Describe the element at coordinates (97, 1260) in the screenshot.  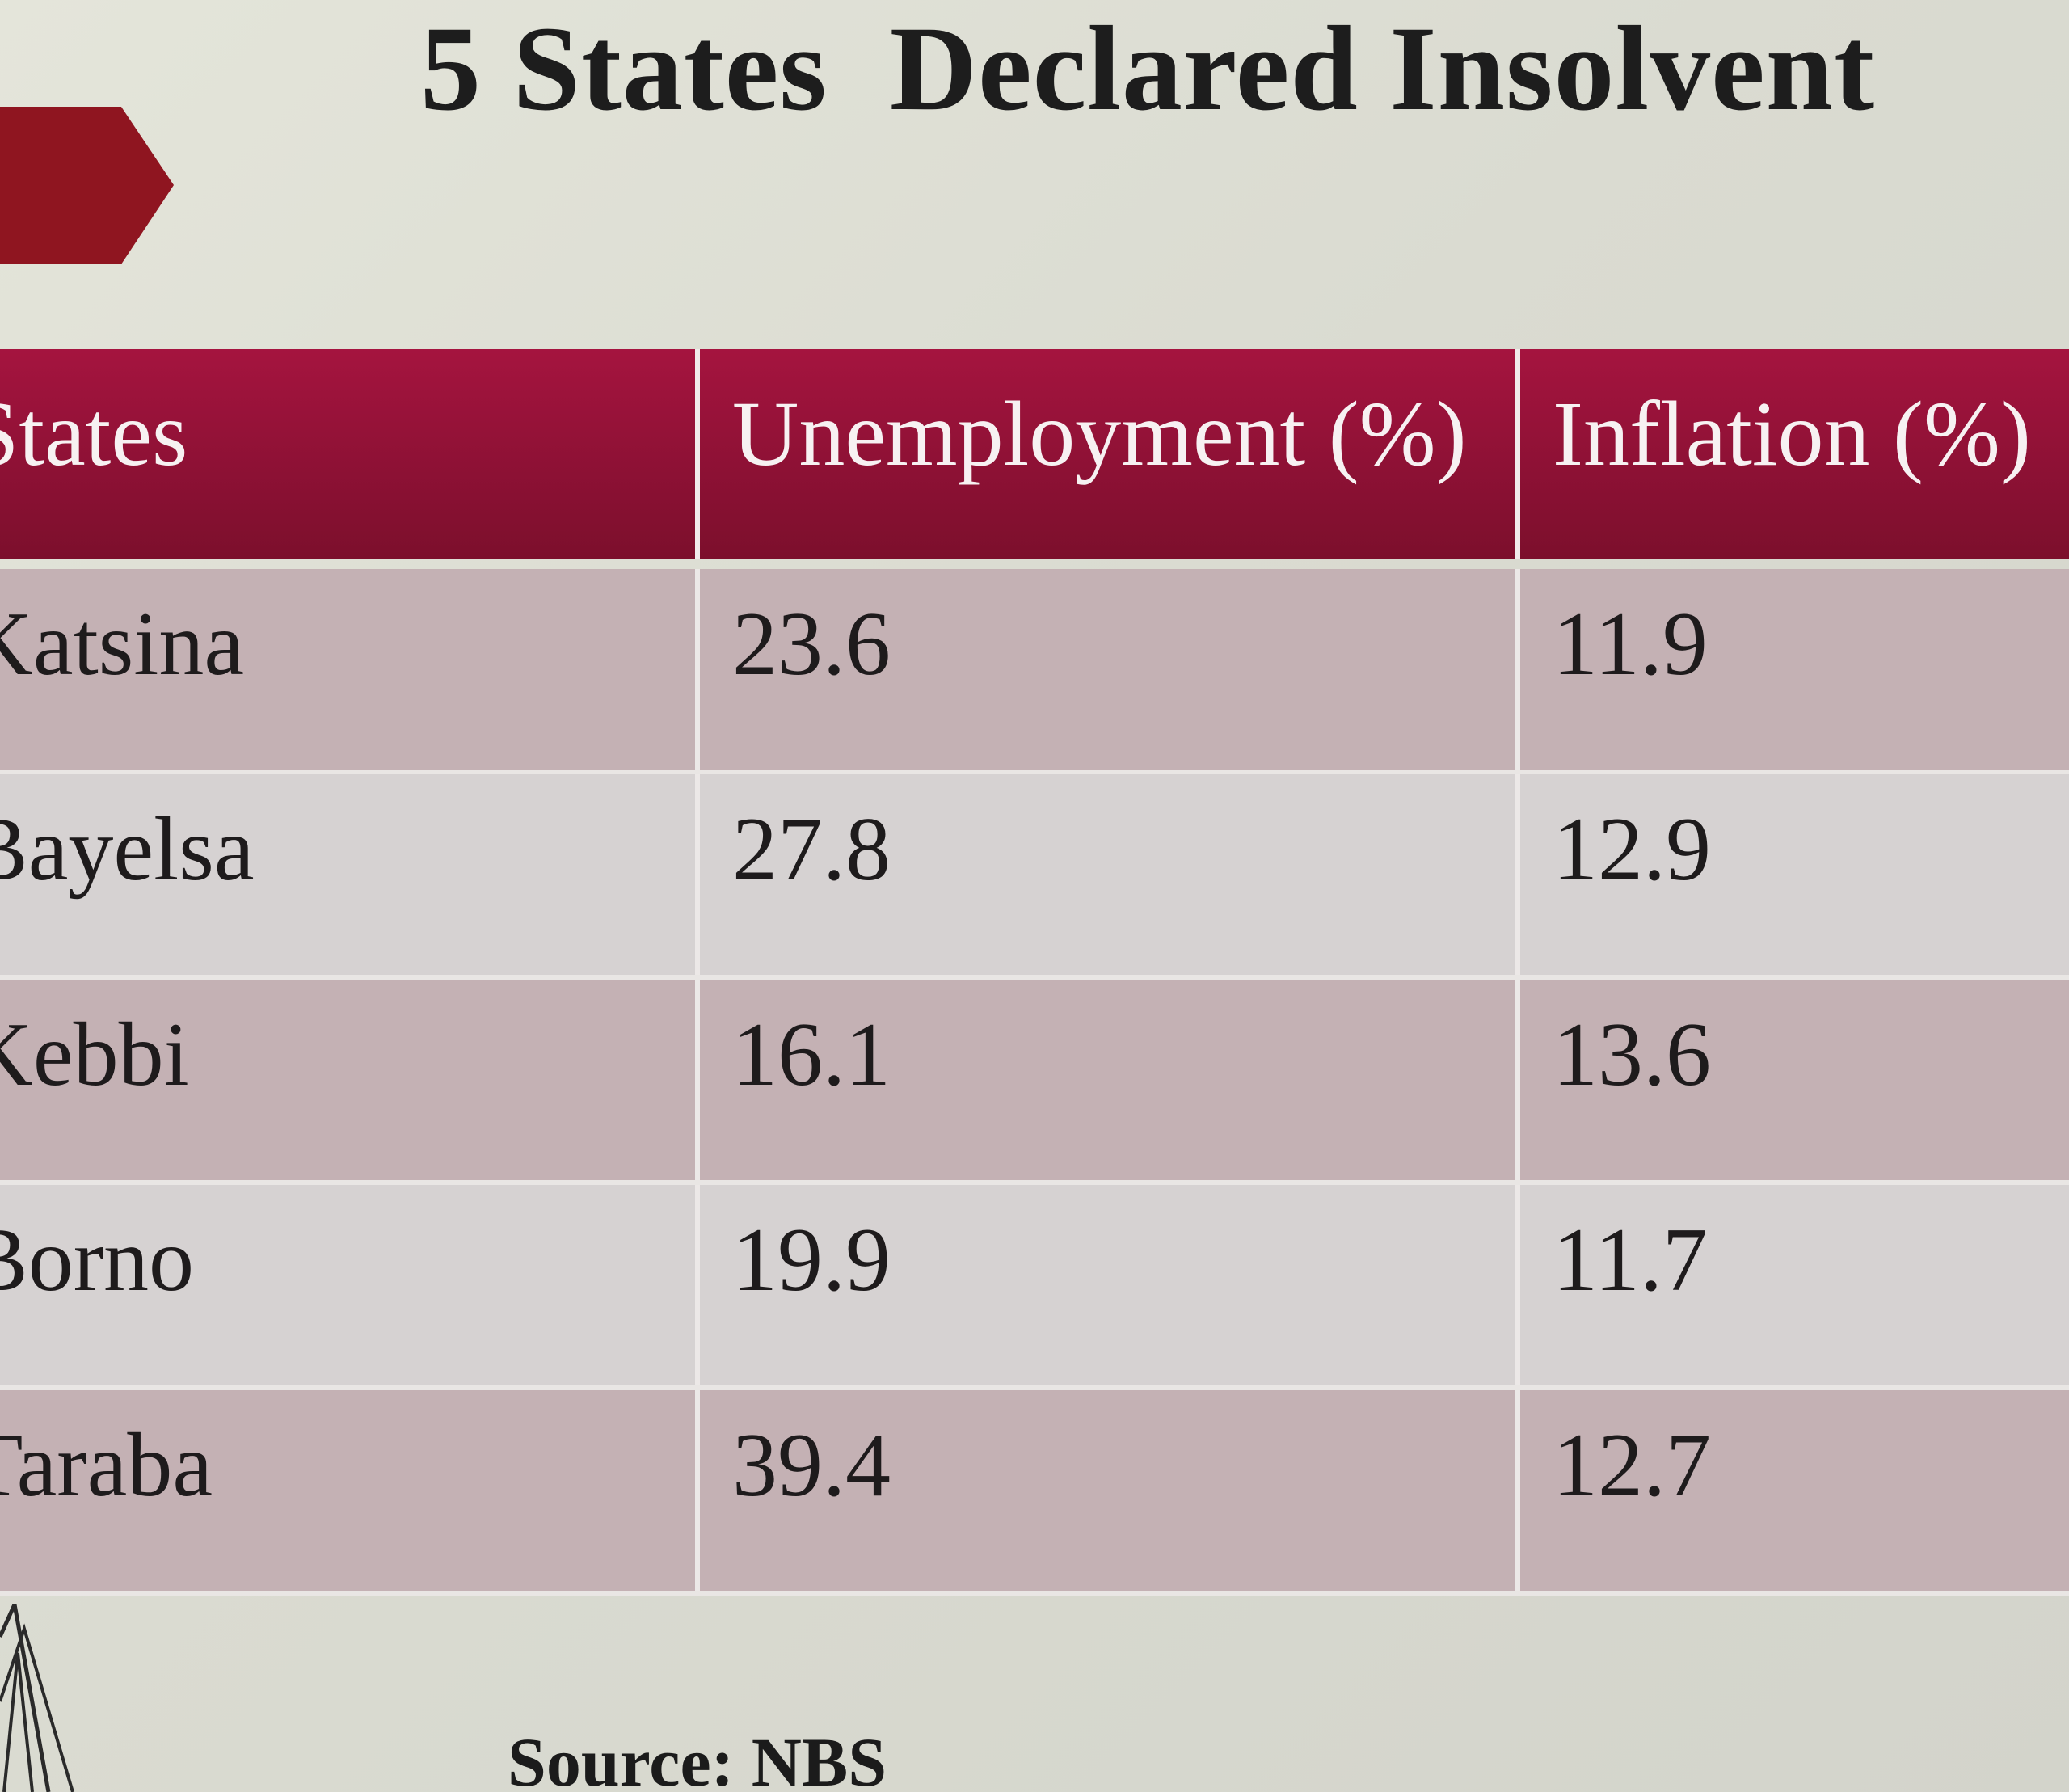
I see `cell-text: Borno` at that location.